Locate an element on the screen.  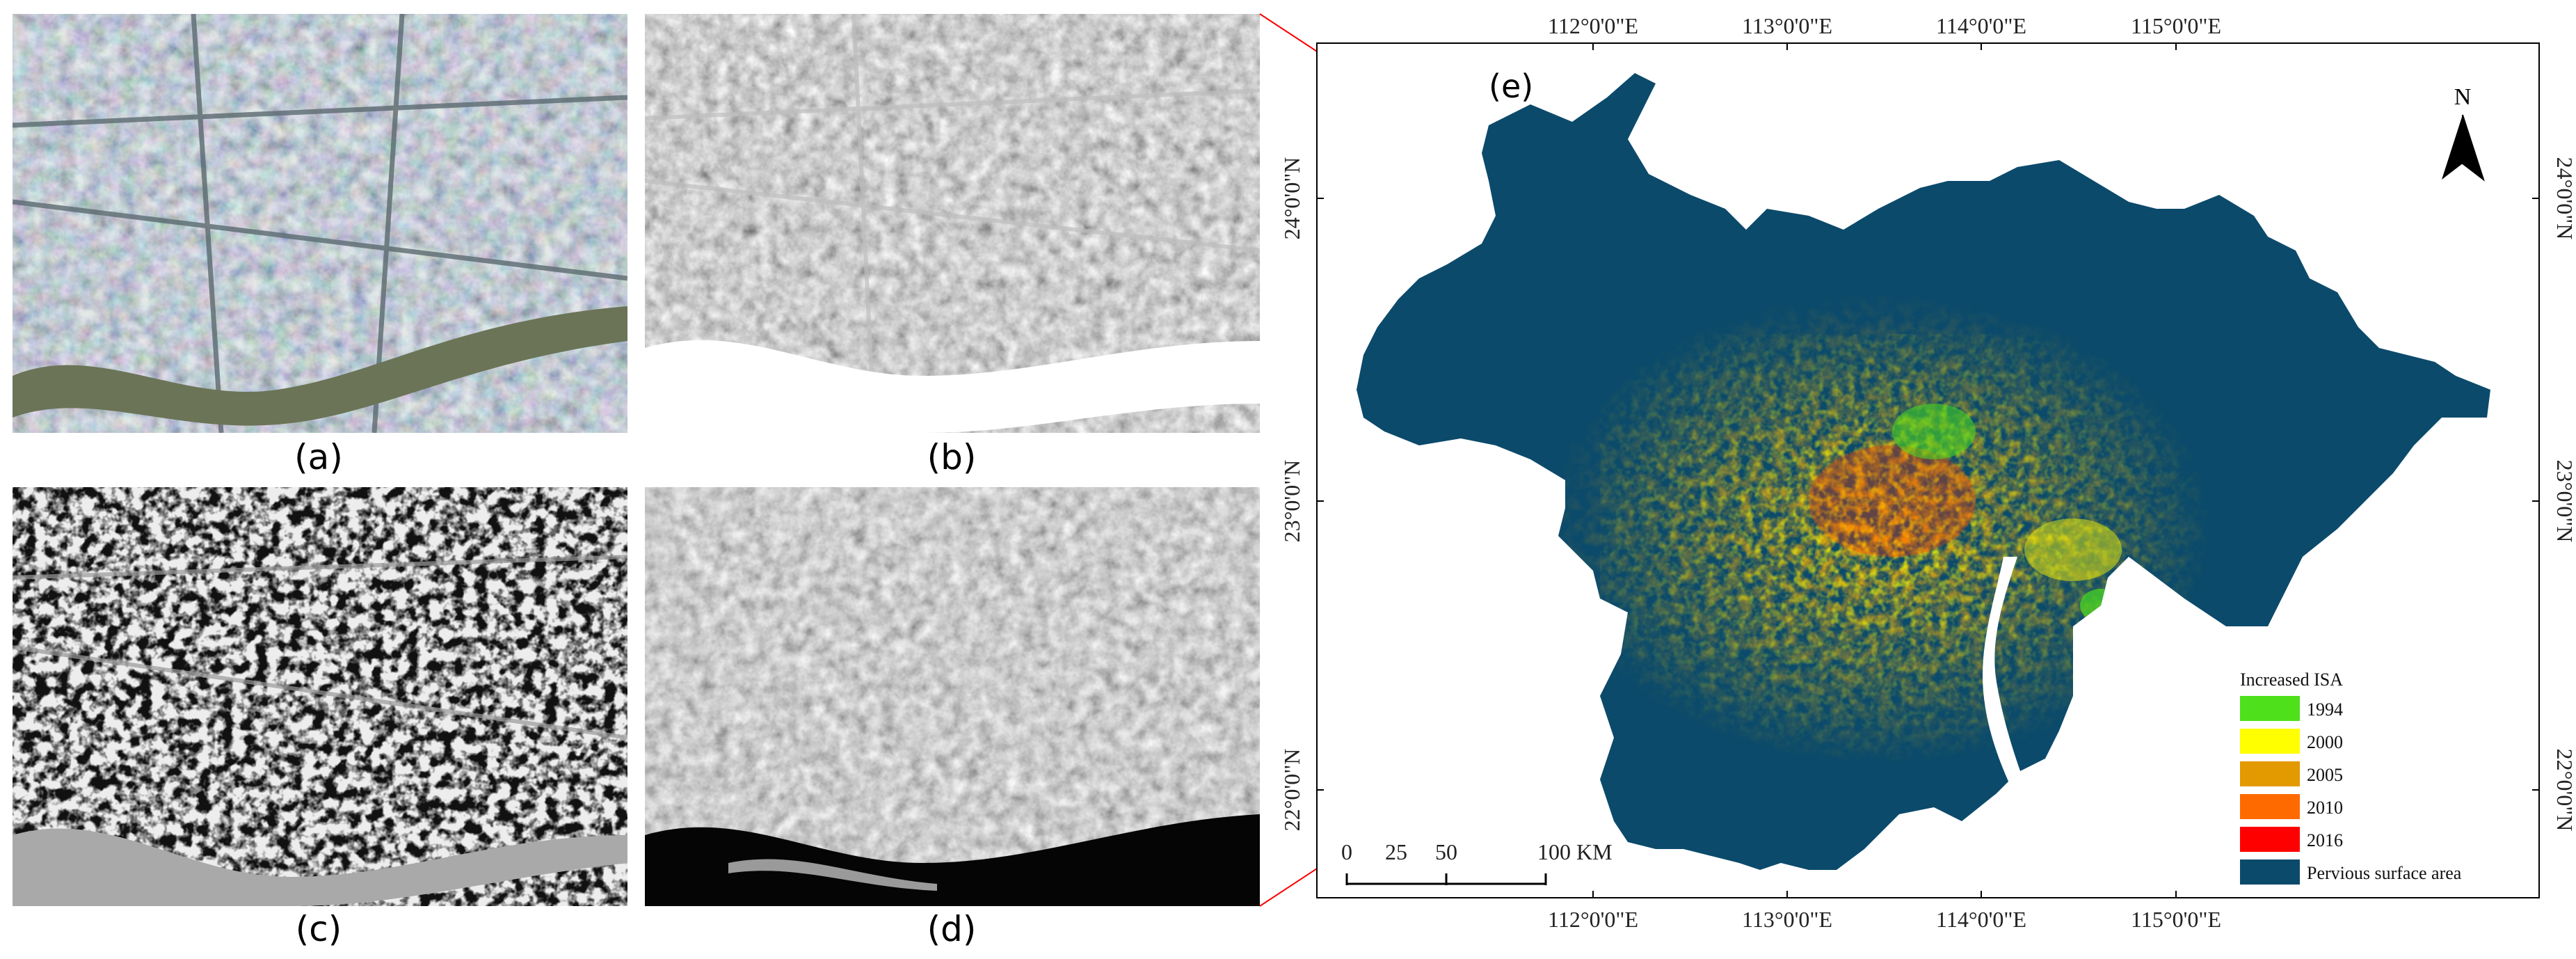
index-panel-c is located at coordinates (320, 696).